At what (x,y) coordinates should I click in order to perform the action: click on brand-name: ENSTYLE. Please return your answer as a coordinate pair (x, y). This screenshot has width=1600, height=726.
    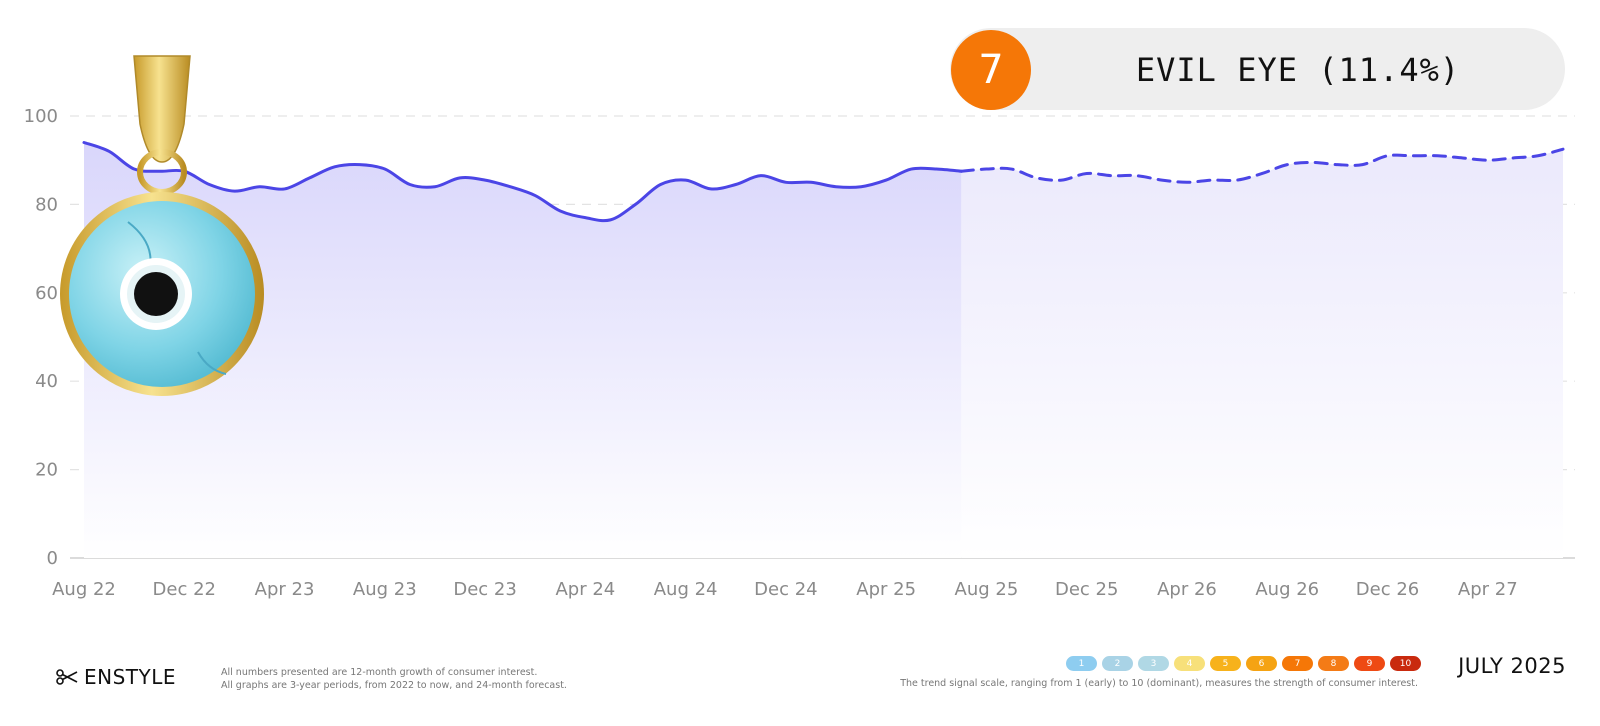
    Looking at the image, I should click on (130, 677).